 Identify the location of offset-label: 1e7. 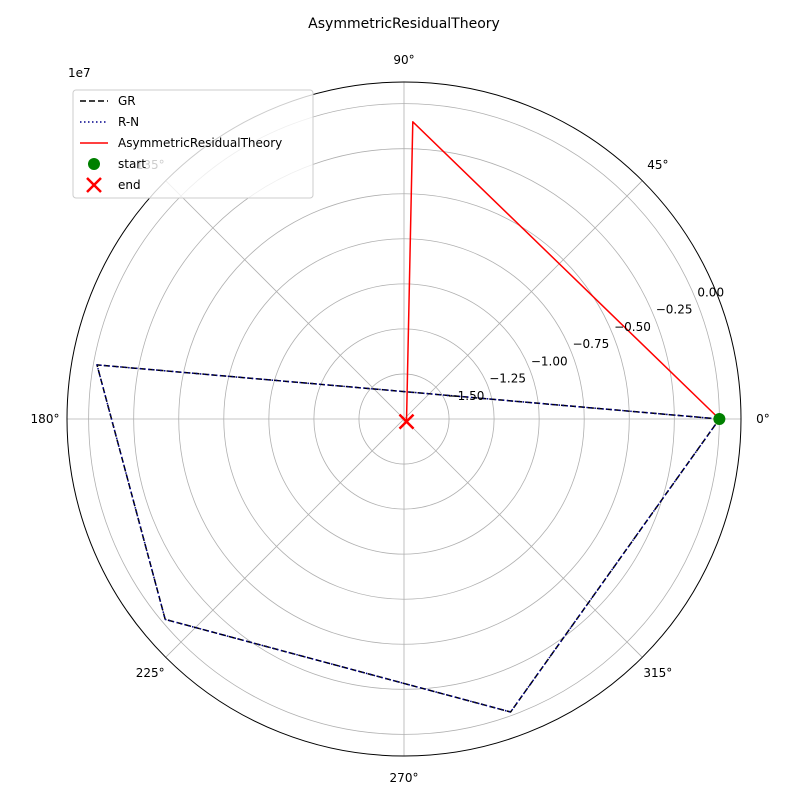
(79, 73).